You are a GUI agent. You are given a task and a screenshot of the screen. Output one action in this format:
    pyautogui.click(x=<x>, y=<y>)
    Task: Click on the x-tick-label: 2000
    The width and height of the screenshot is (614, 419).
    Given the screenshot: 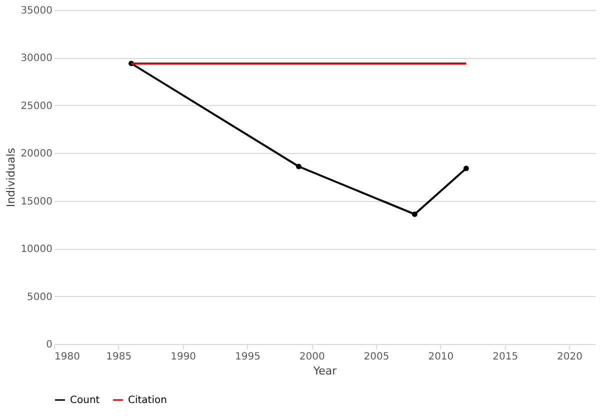 What is the action you would take?
    pyautogui.click(x=312, y=357)
    